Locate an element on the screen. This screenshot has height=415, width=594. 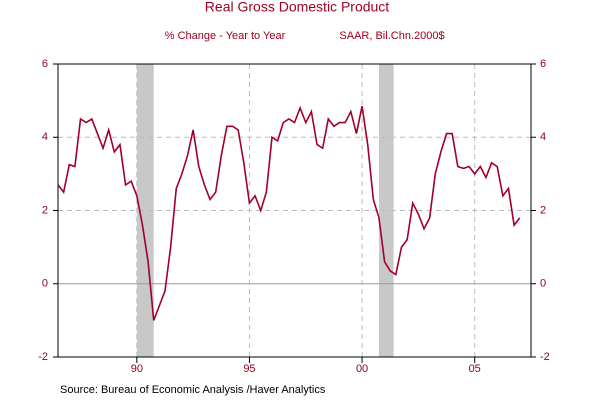
x-tick-label: 90 is located at coordinates (137, 369).